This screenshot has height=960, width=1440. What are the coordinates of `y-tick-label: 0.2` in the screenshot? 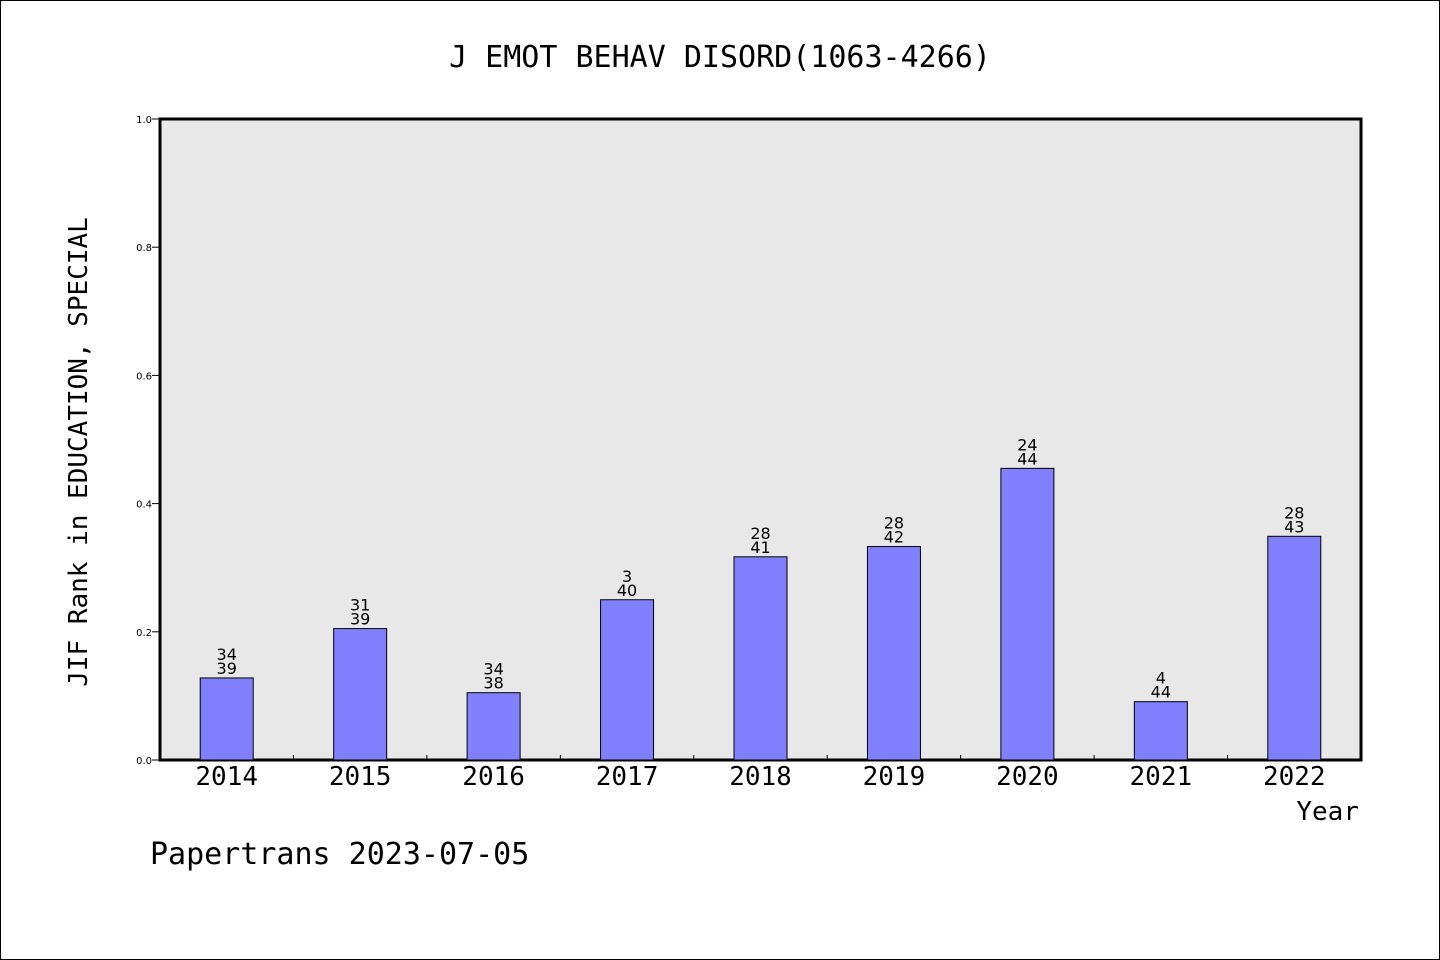 It's located at (144, 633).